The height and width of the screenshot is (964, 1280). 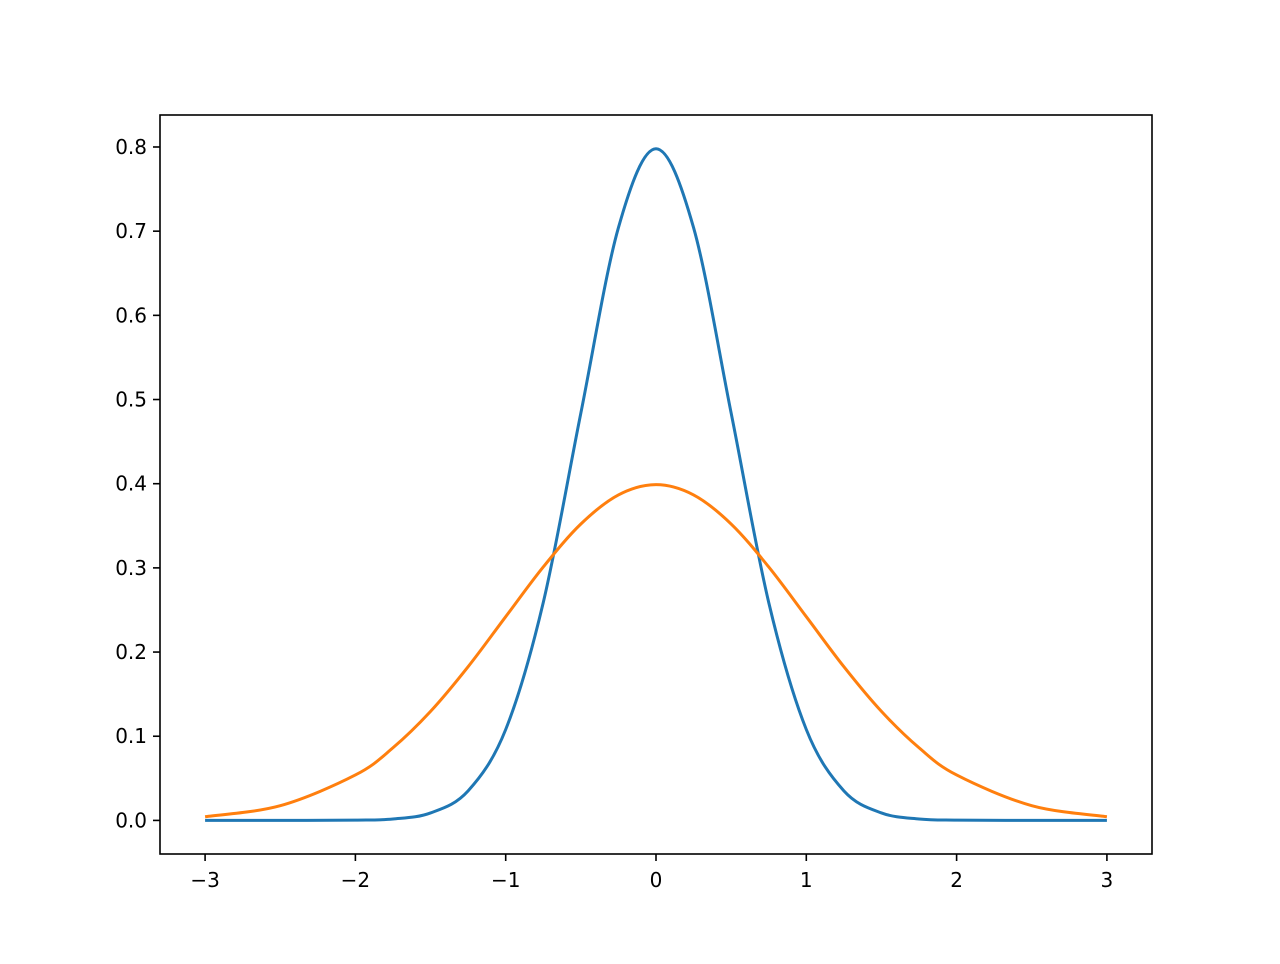 What do you see at coordinates (806, 880) in the screenshot?
I see `x-tick-label: 1` at bounding box center [806, 880].